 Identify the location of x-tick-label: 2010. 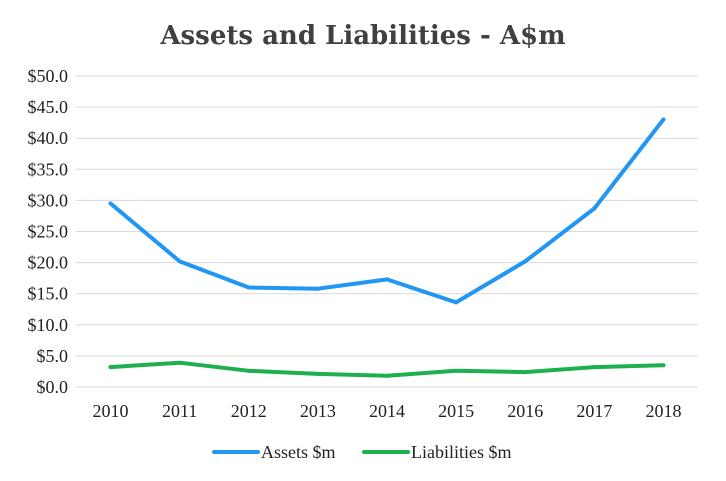
(111, 411).